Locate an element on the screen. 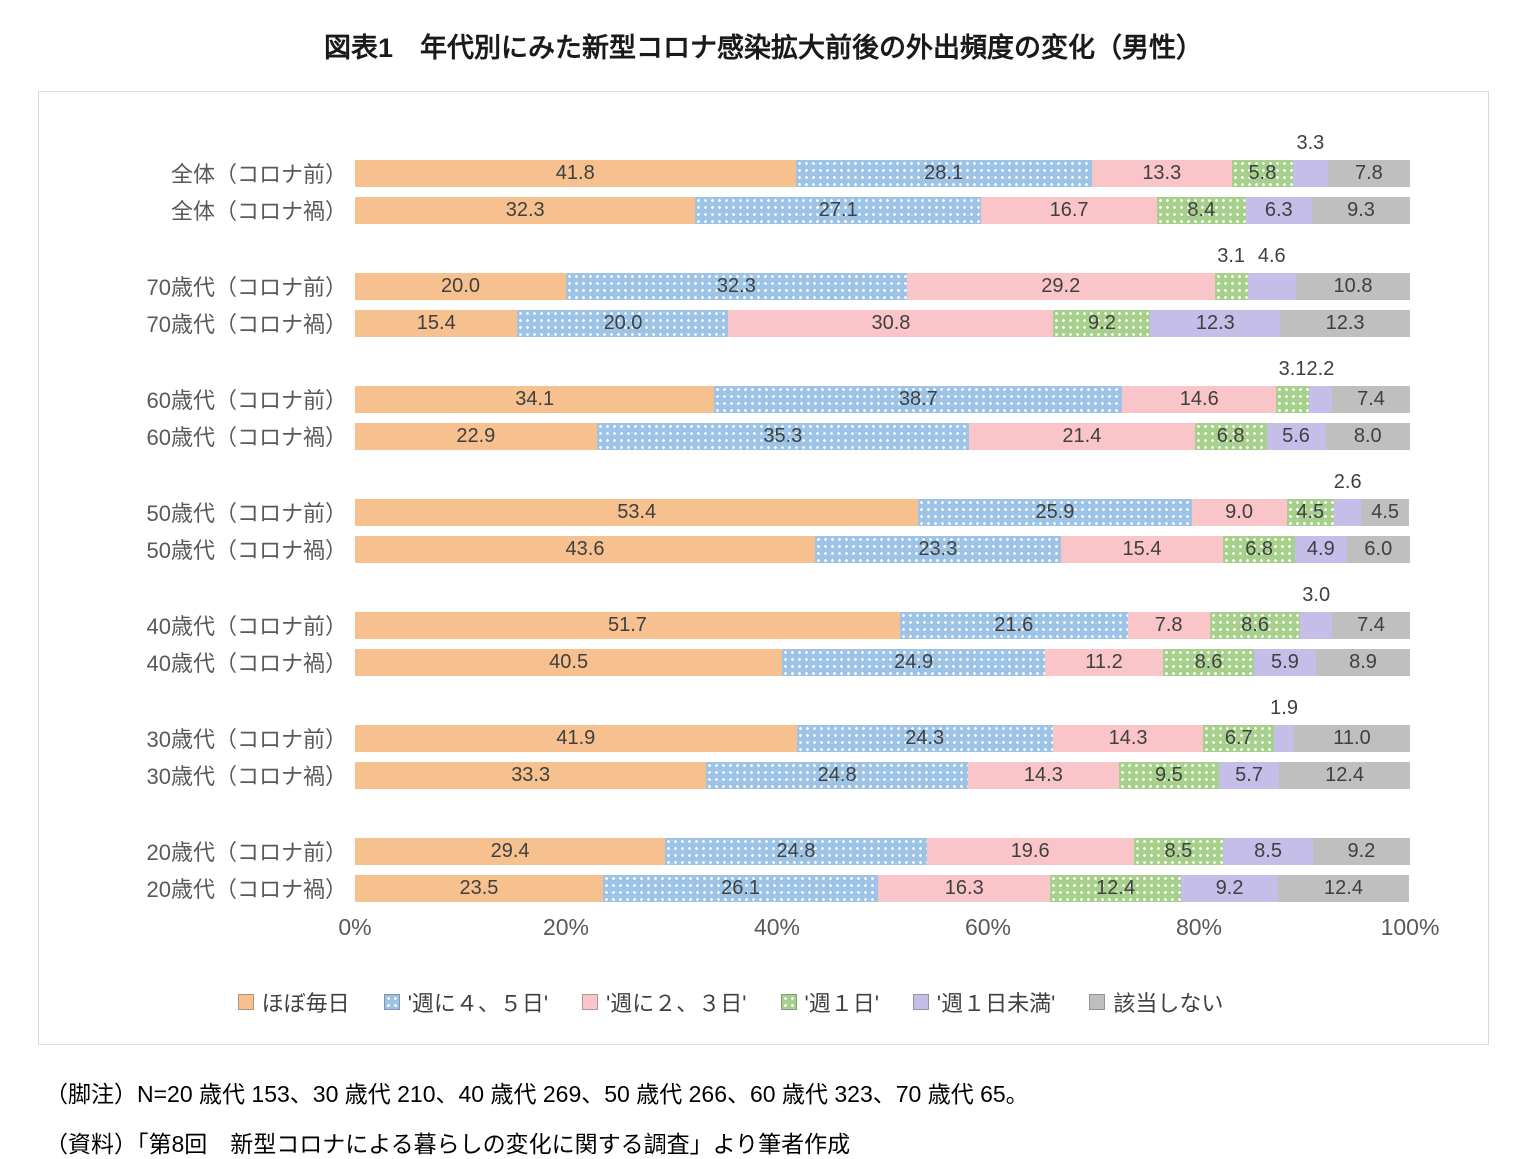 The image size is (1527, 1159). legend-label: 該当しない is located at coordinates (1168, 1003).